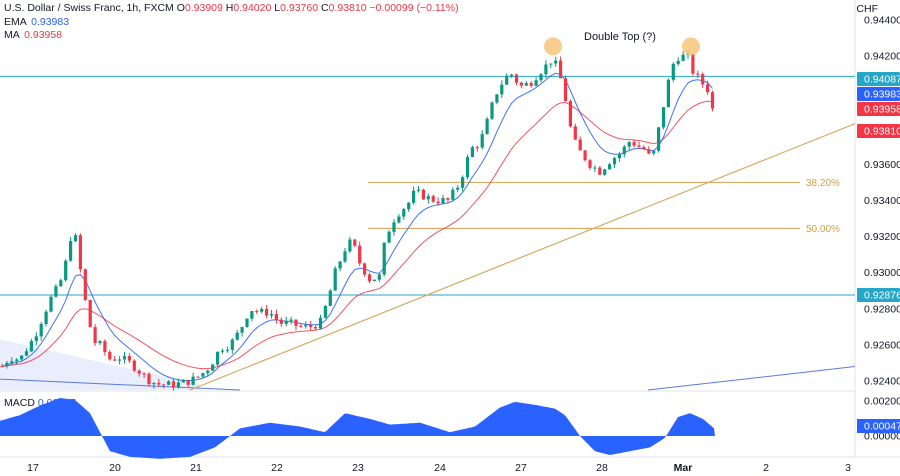  Describe the element at coordinates (882, 309) in the screenshot. I see `y-tick-label: 0.92800` at that location.